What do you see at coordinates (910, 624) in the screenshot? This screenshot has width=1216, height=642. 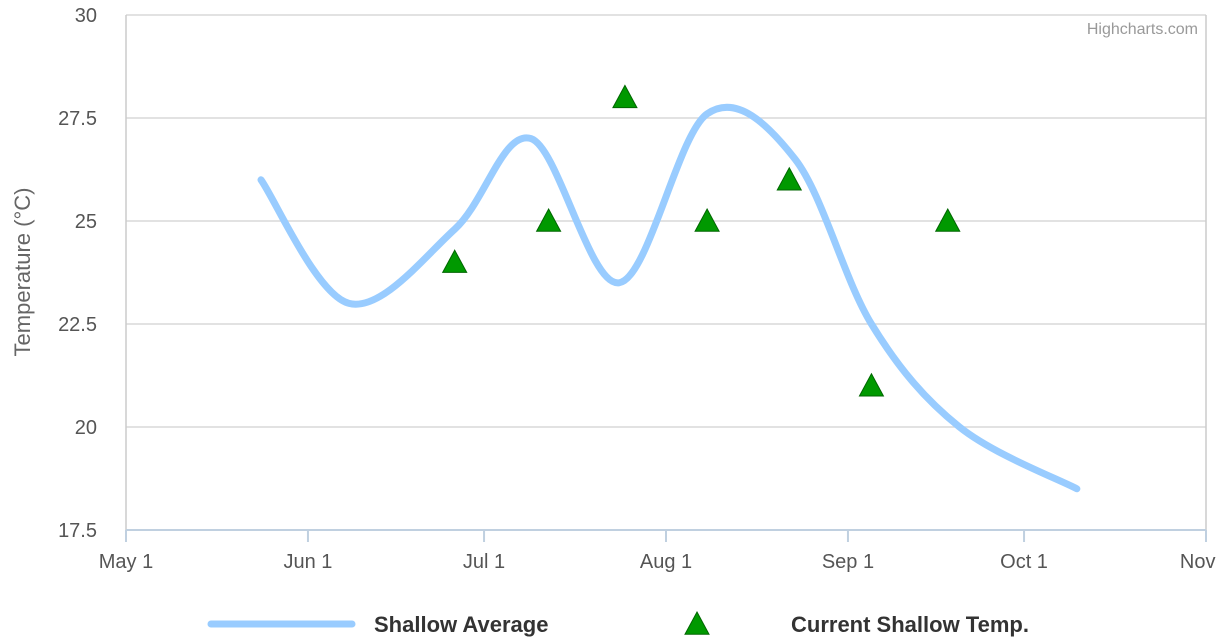 I see `legend-label-current-shallow-temp: Current Shallow Temp.` at bounding box center [910, 624].